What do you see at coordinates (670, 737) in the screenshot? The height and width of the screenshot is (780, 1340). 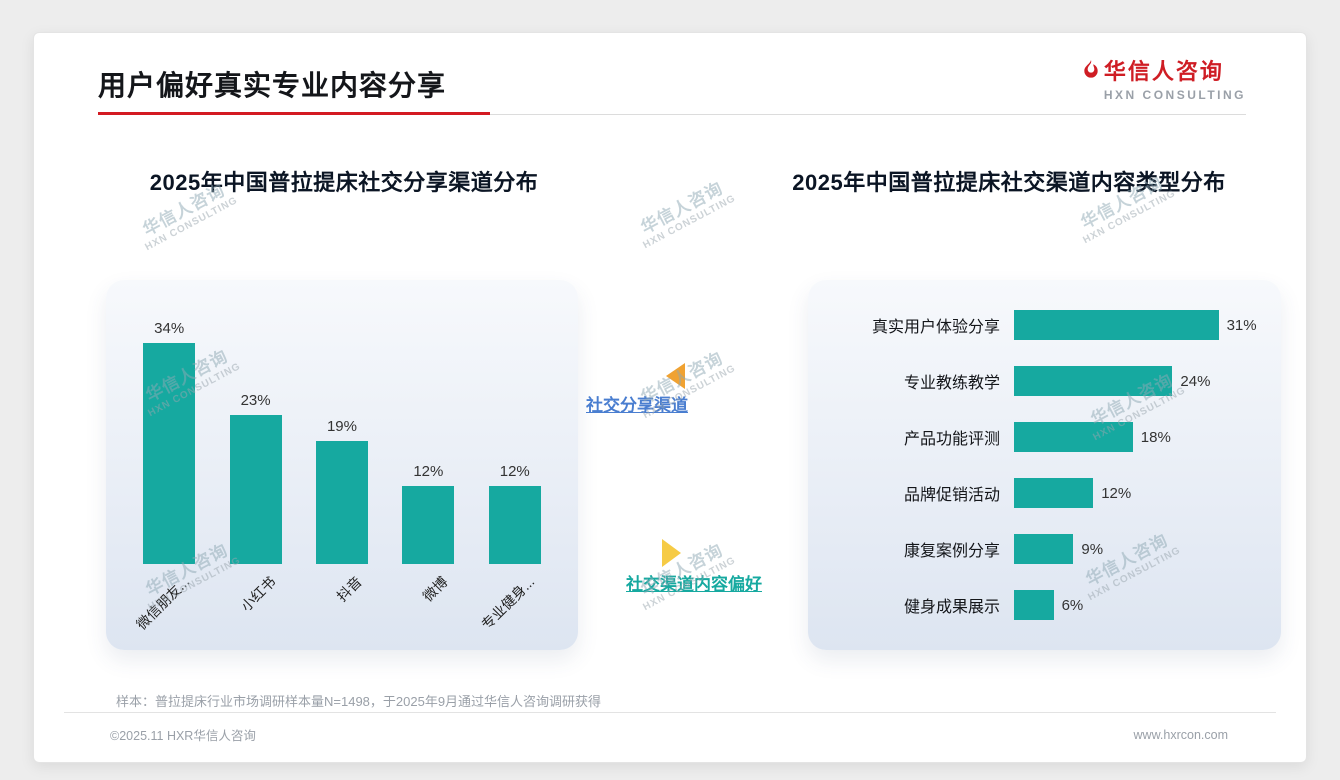 I see `bottom-bar: ©2025.11 HXR华信人咨询 www.hxrcon.com` at bounding box center [670, 737].